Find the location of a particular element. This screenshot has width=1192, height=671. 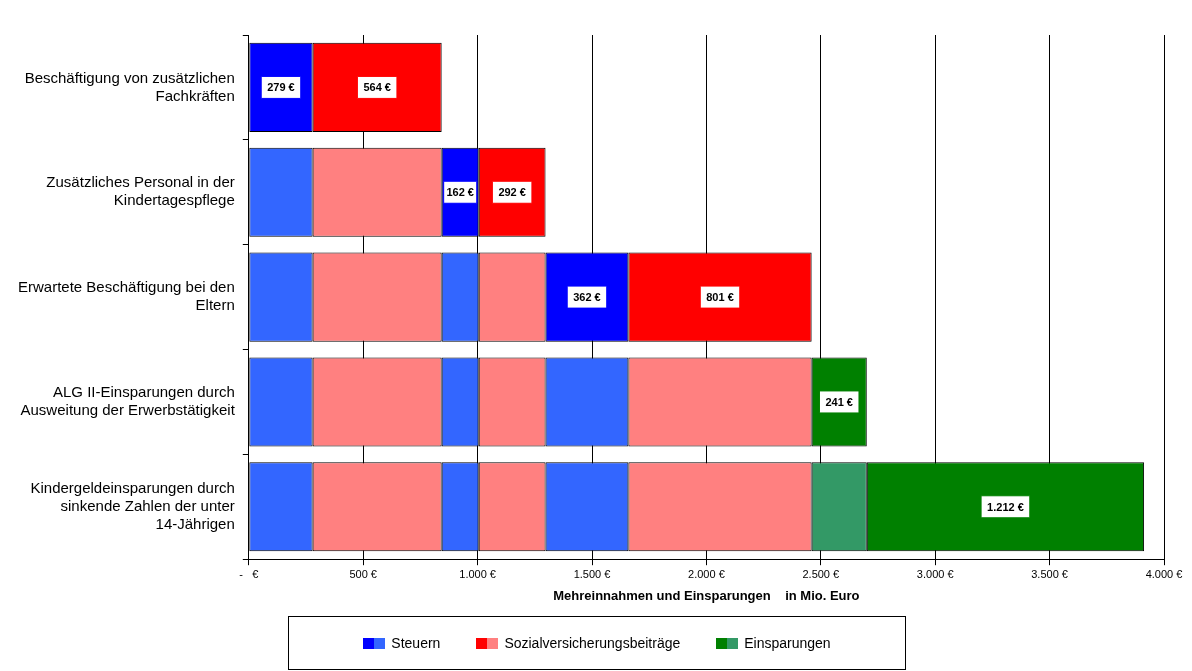

x-tick-label: 3.000 € is located at coordinates (935, 573).